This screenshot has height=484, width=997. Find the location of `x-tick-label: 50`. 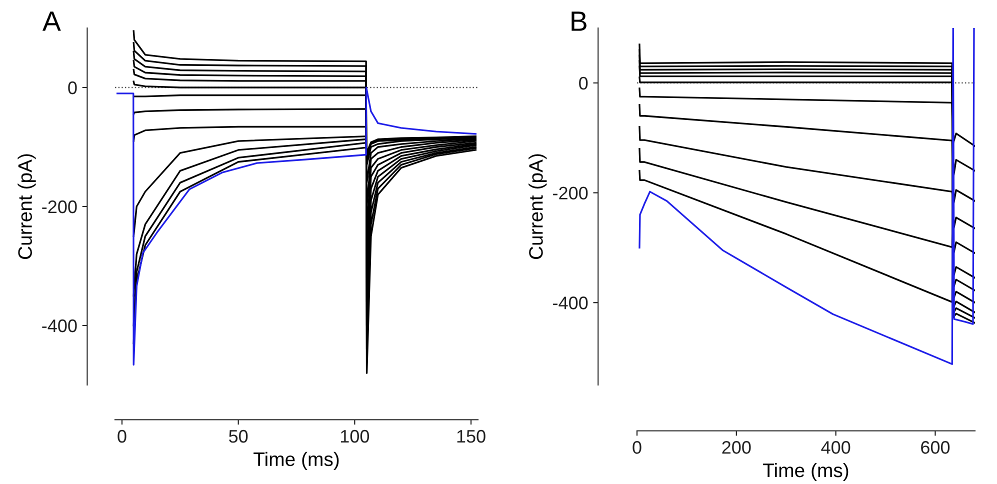

x-tick-label: 50 is located at coordinates (238, 436).